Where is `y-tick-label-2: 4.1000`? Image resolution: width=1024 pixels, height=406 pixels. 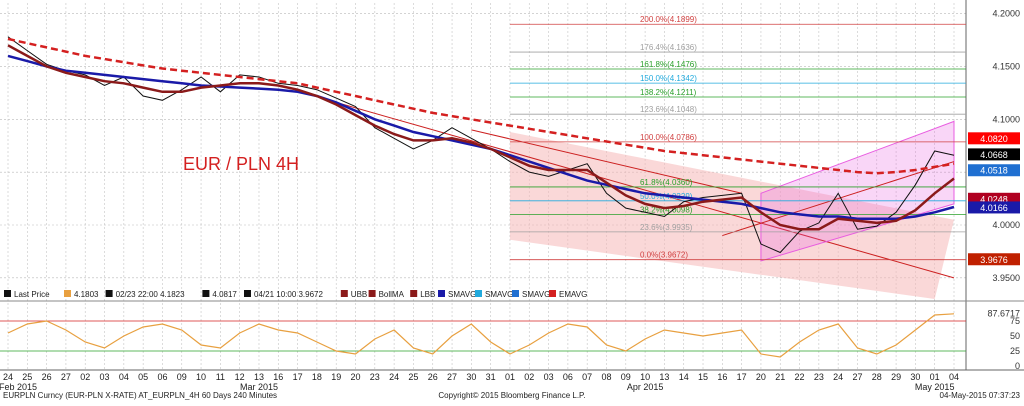 y-tick-label-2: 4.1000 is located at coordinates (1006, 119).